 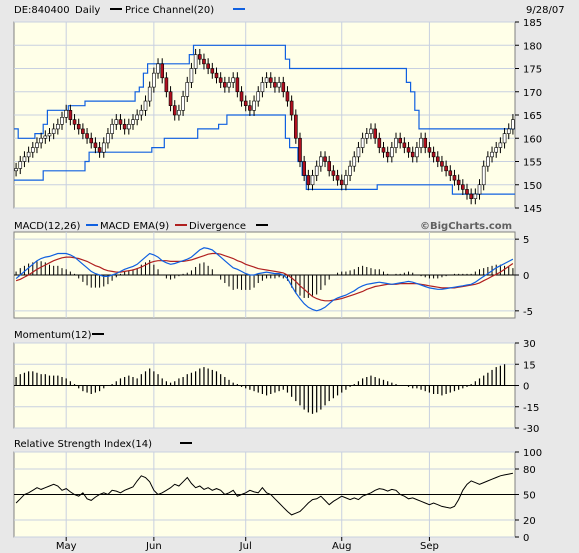 I want to click on price-channel-upper-line, so click(x=264, y=91).